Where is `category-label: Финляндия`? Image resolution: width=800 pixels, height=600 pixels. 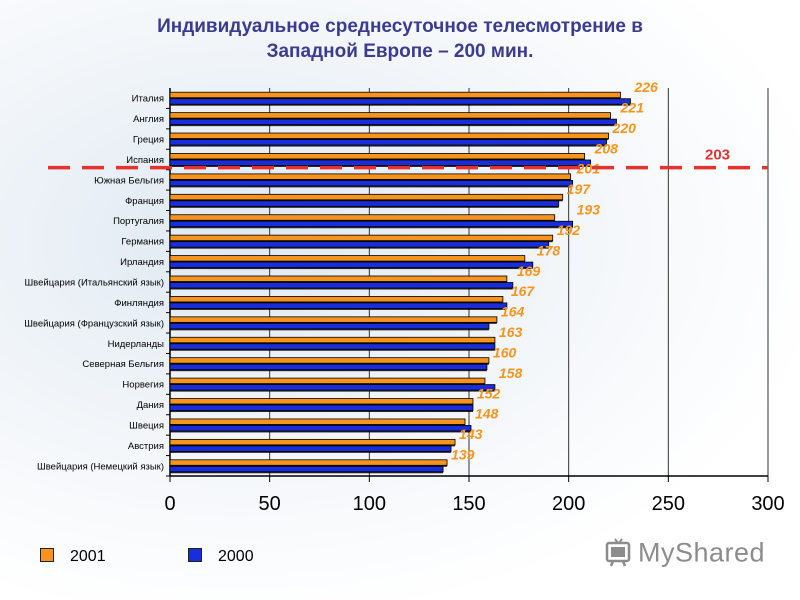 category-label: Финляндия is located at coordinates (139, 303).